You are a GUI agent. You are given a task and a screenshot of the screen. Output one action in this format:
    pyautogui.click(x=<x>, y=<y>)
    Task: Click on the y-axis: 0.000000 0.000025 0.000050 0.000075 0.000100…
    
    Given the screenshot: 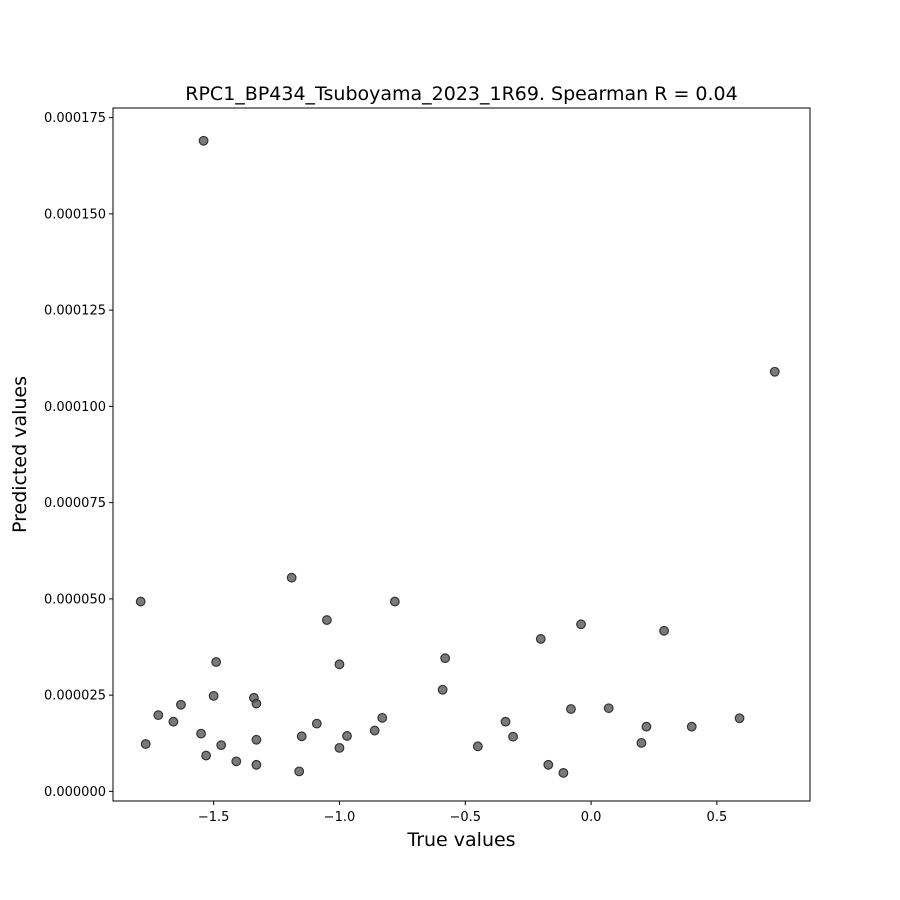 What is the action you would take?
    pyautogui.click(x=78, y=455)
    